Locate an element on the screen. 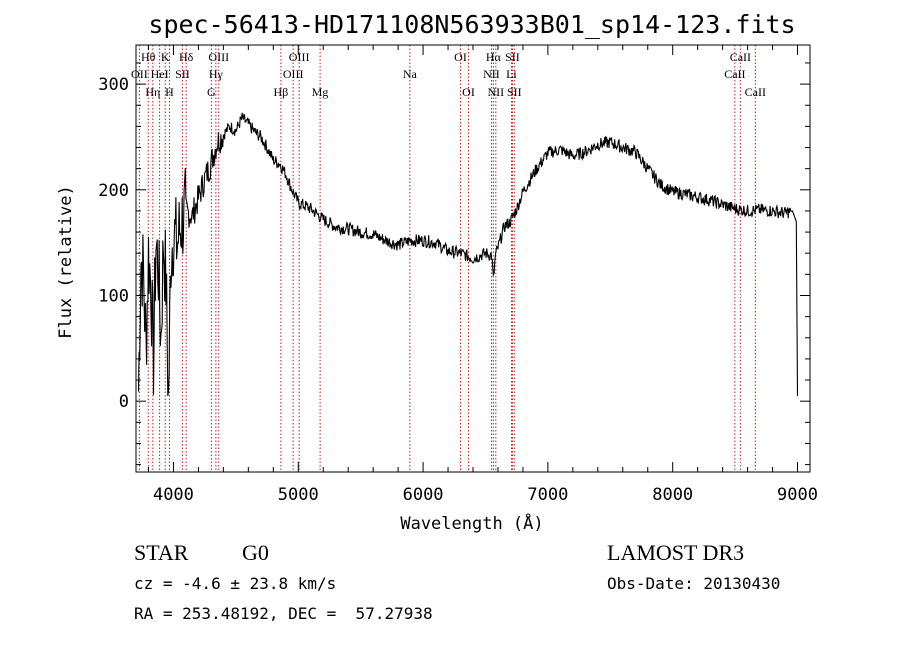  marker-label-2: Hη is located at coordinates (152, 92).